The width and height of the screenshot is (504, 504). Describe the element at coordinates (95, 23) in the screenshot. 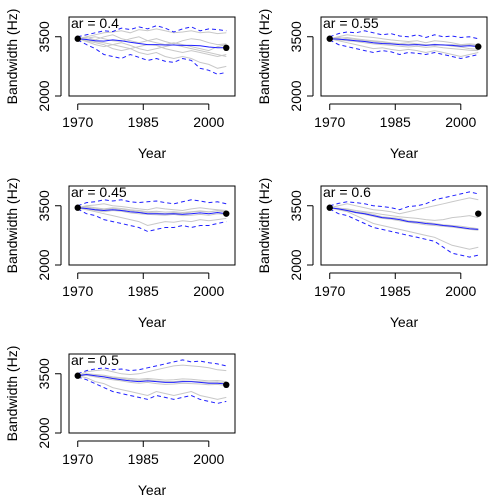

I see `panel-label: ar = 0.4` at that location.